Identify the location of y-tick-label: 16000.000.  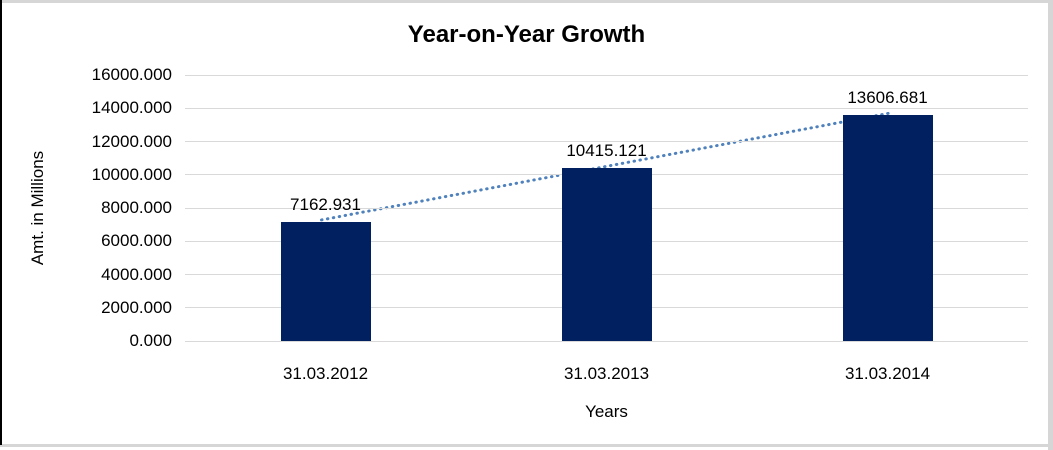
(131, 74).